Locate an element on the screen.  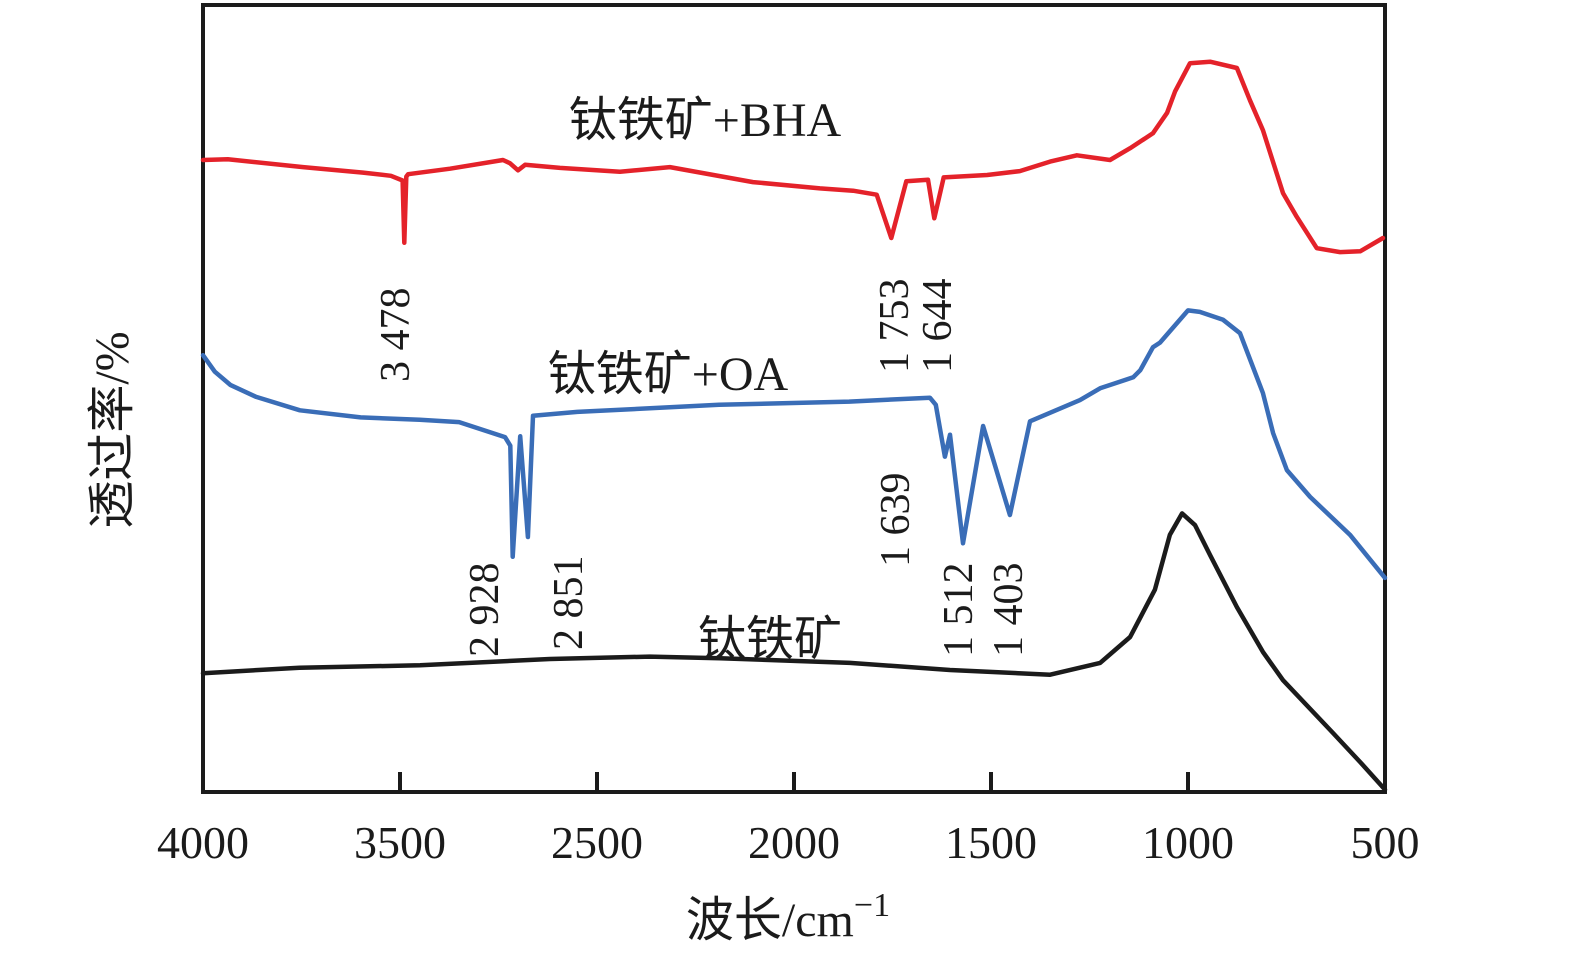
x-axis-ticks is located at coordinates (794, 782).